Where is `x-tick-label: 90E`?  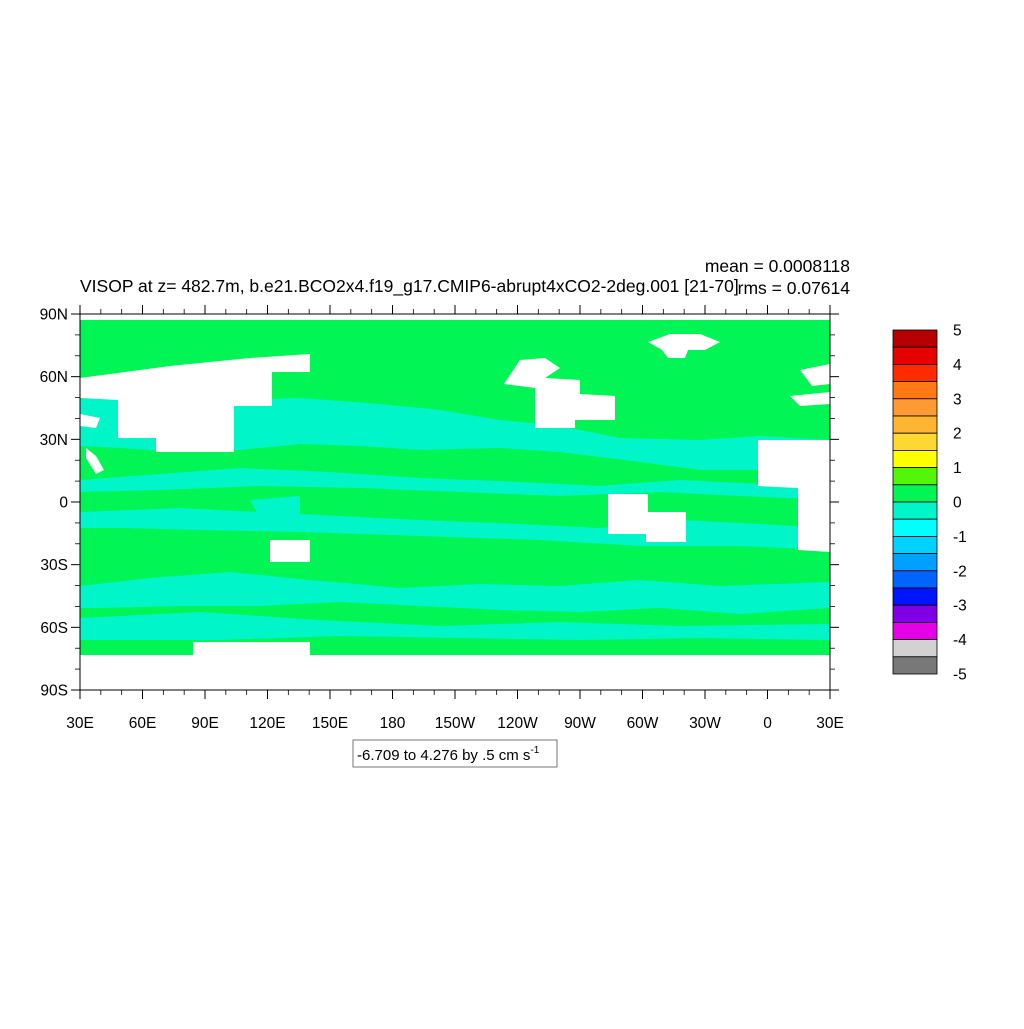
x-tick-label: 90E is located at coordinates (205, 723).